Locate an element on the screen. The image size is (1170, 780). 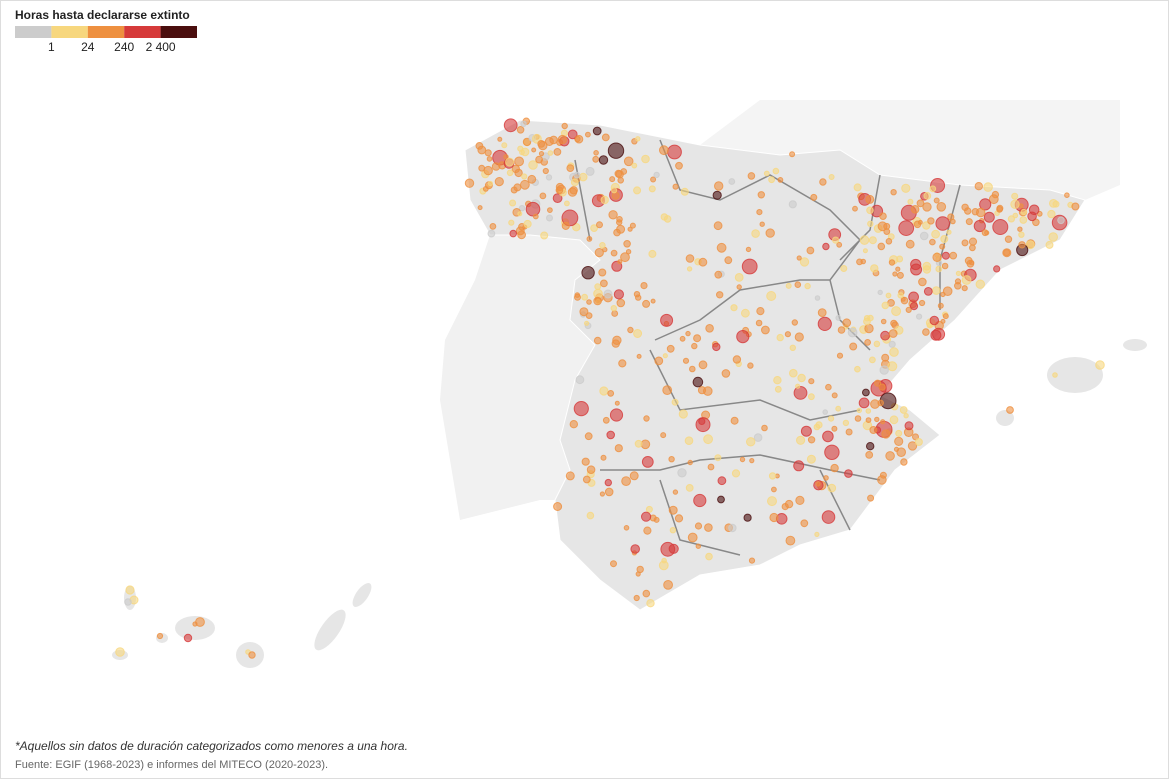
legend-tick-label: 1 is located at coordinates (51, 47).